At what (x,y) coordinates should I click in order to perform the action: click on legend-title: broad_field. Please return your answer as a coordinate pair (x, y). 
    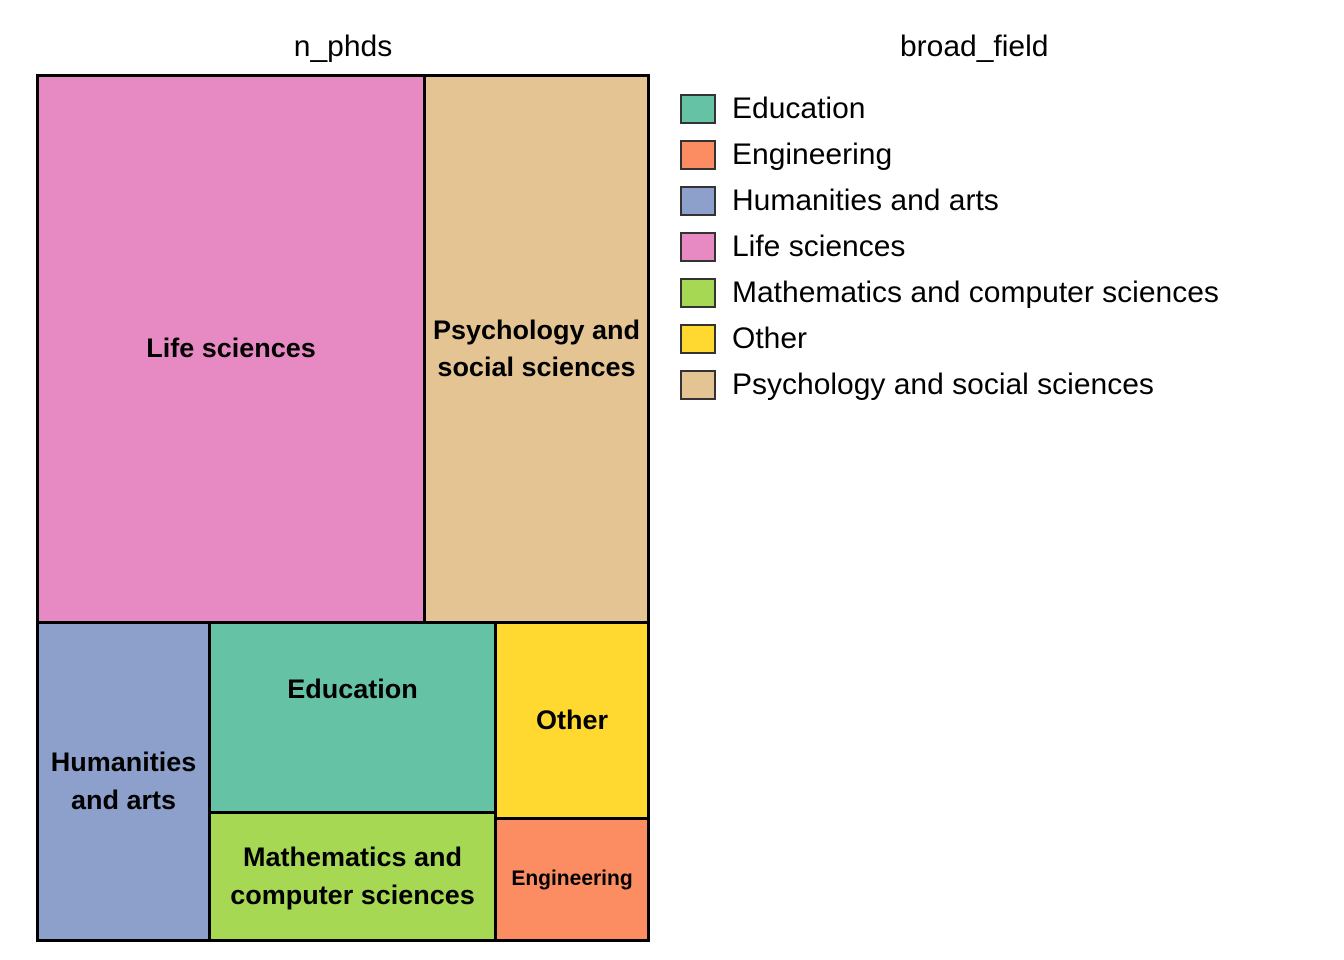
    Looking at the image, I should click on (974, 46).